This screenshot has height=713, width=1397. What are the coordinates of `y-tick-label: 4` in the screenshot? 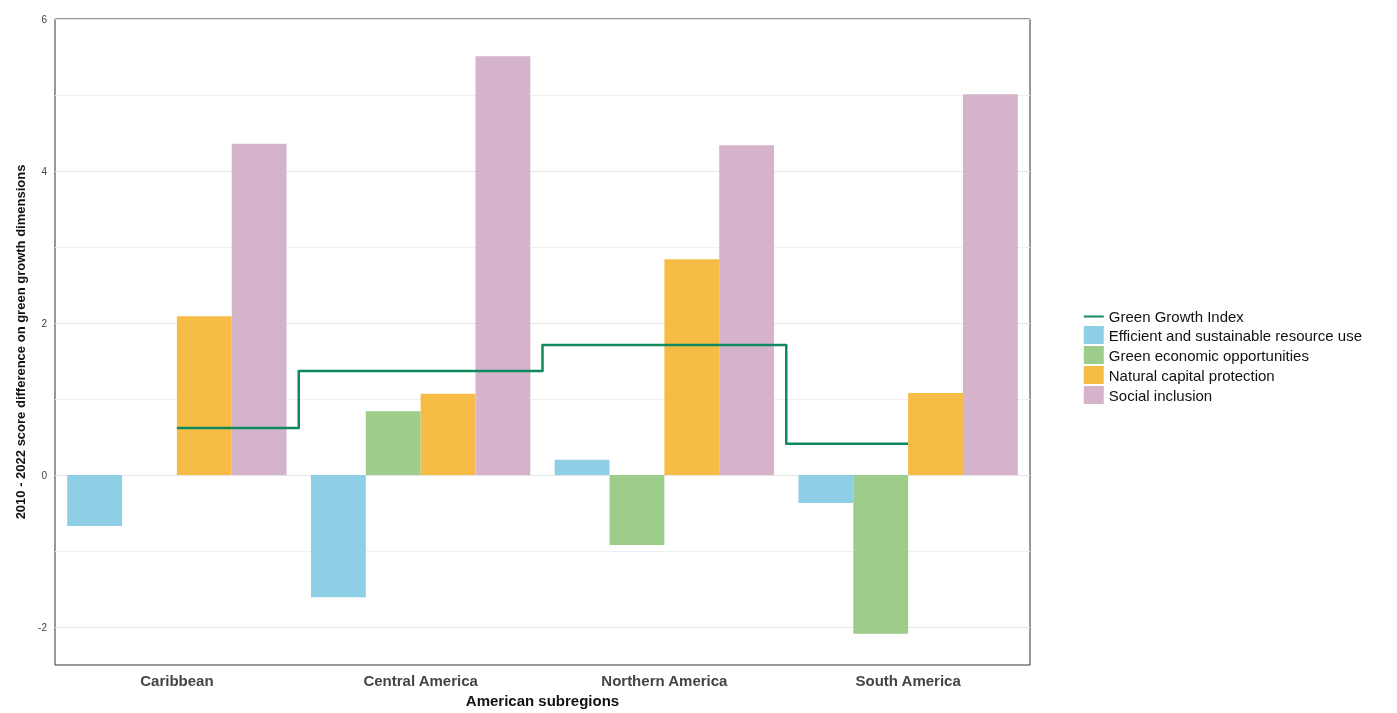 It's located at (44, 171).